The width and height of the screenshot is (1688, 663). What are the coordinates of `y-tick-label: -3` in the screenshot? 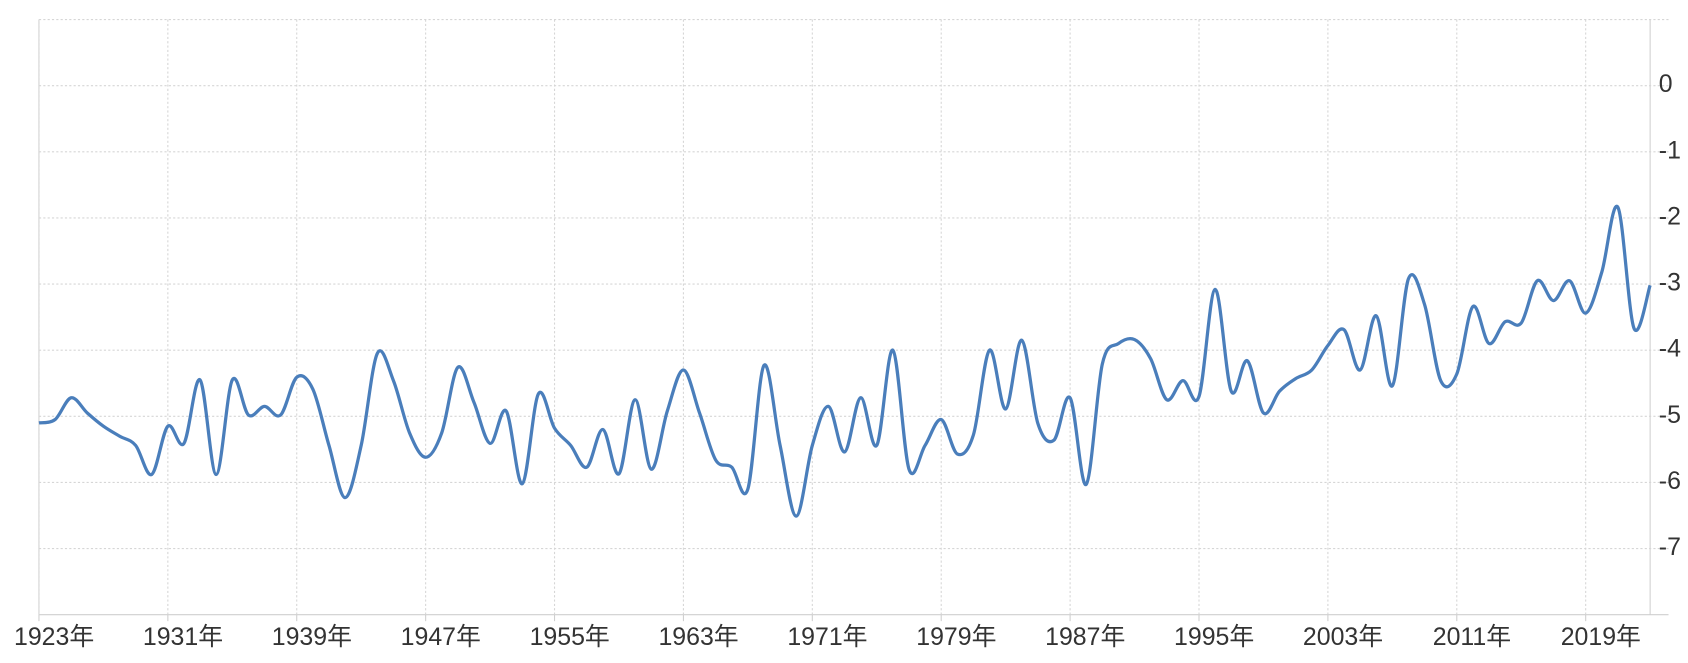 It's located at (1670, 283).